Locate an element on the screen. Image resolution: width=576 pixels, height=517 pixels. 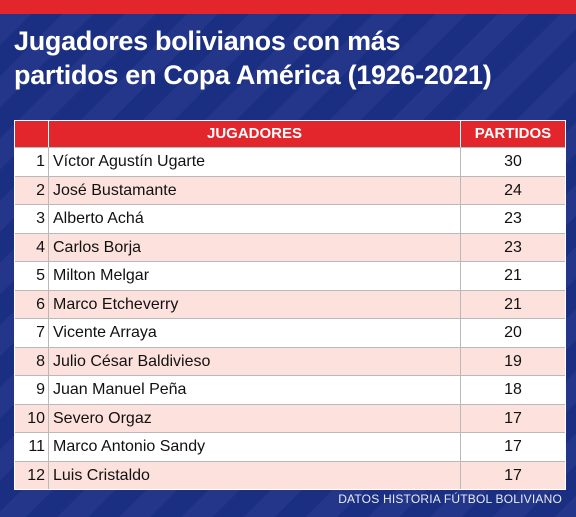
table-row: 3 Alberto Achá 23 is located at coordinates (290, 218).